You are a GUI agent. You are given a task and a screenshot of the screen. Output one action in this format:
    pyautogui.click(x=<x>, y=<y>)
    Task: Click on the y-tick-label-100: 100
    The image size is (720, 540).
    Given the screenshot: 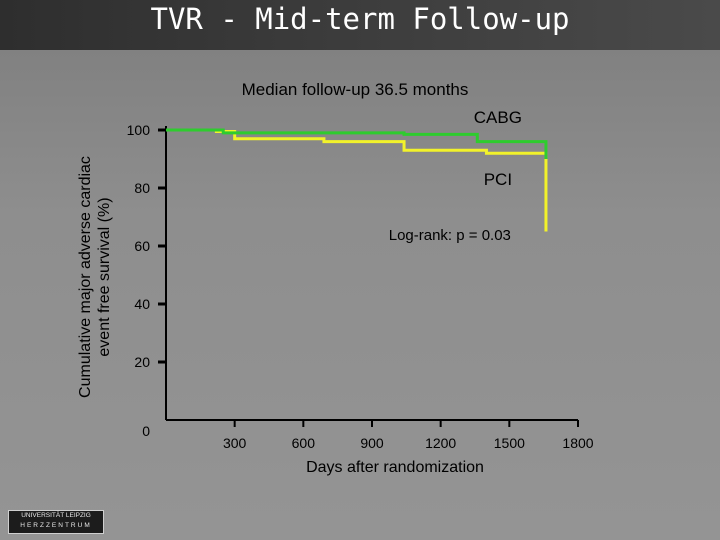 What is the action you would take?
    pyautogui.click(x=139, y=130)
    